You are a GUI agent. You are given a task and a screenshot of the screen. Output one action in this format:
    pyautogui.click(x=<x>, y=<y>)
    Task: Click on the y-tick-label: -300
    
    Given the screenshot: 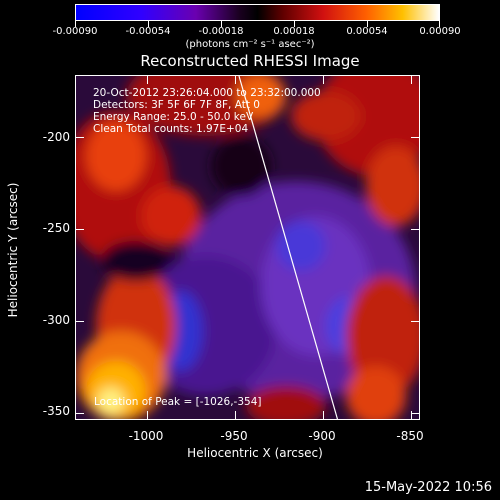 What is the action you would take?
    pyautogui.click(x=56, y=320)
    